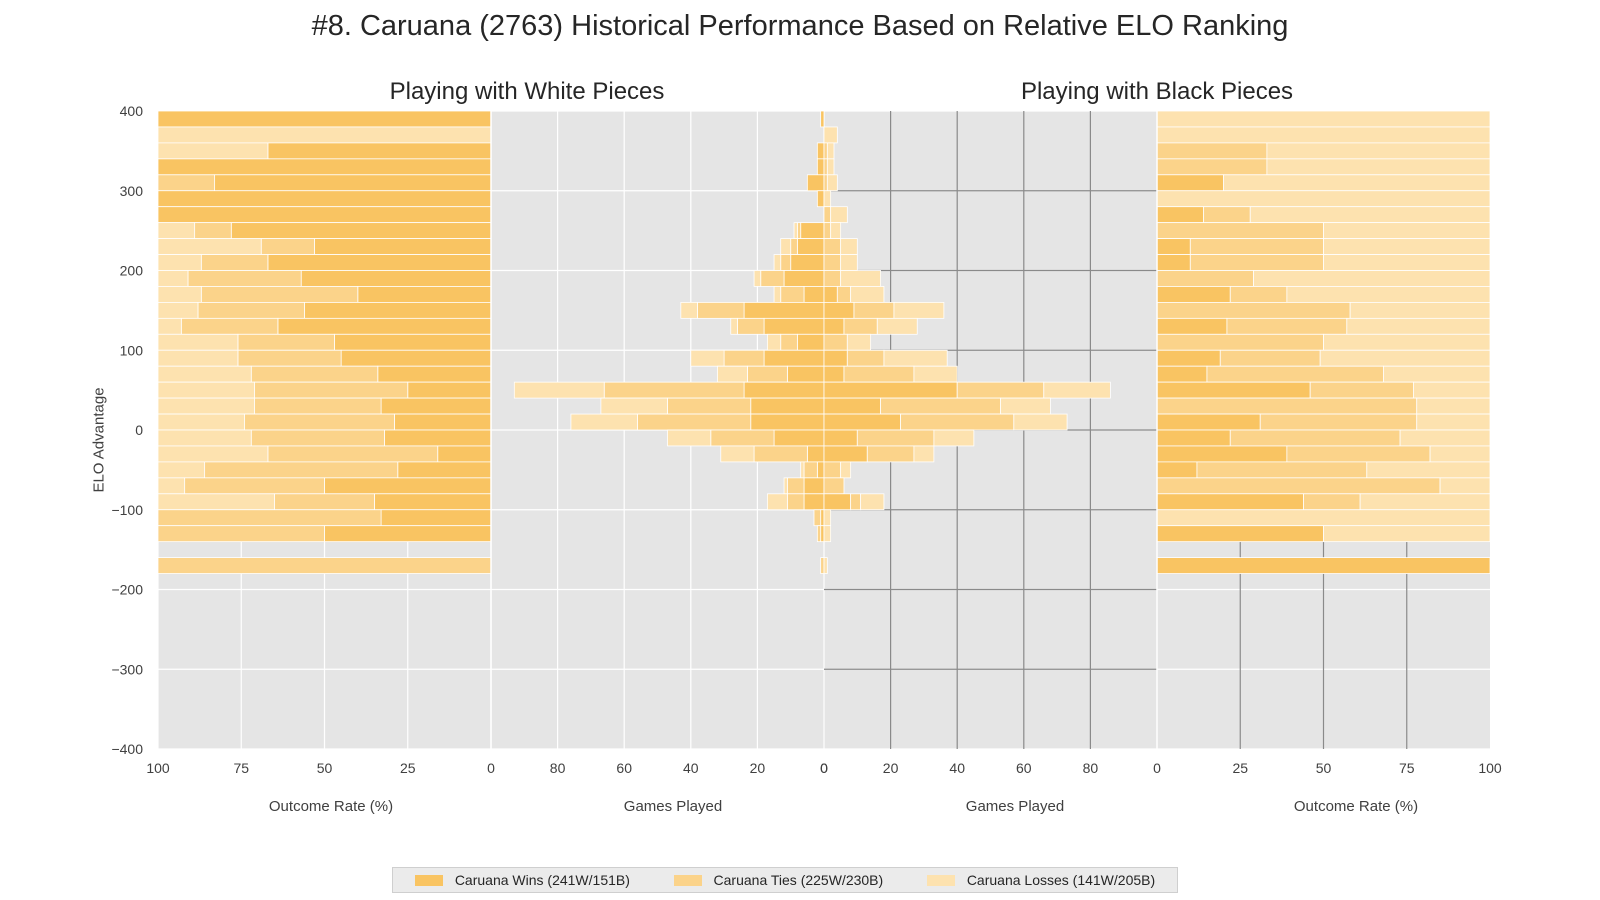 This screenshot has height=900, width=1600. I want to click on y-tick-label: −200, so click(127, 590).